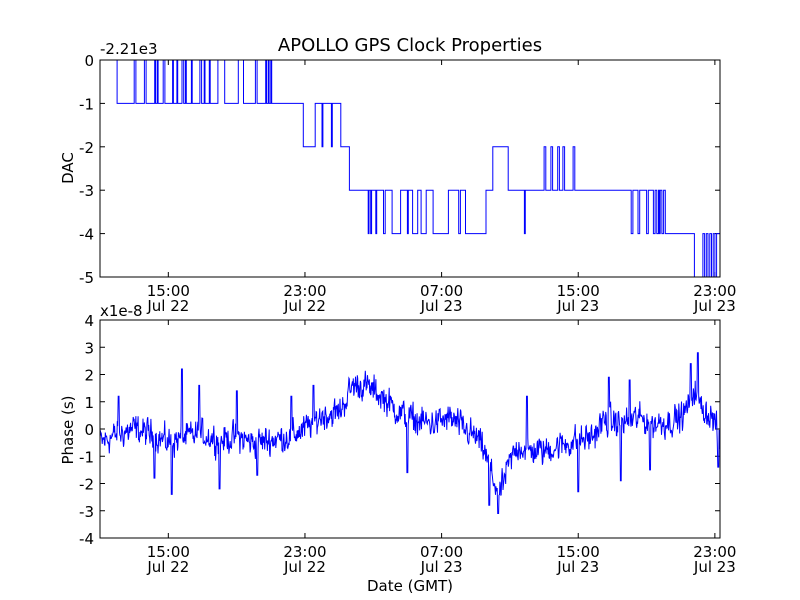 The width and height of the screenshot is (800, 600). Describe the element at coordinates (89, 321) in the screenshot. I see `phase-y-tick-label: 4` at that location.